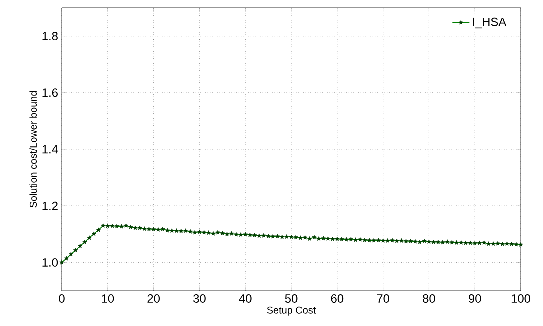 This screenshot has width=543, height=326. I want to click on y-tick-label: 1.6, so click(50, 93).